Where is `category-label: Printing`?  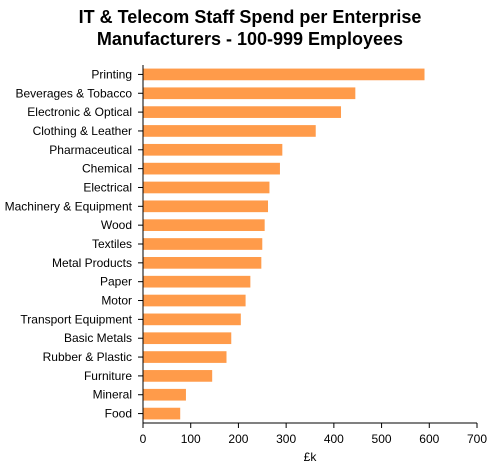
category-label: Printing is located at coordinates (111, 74).